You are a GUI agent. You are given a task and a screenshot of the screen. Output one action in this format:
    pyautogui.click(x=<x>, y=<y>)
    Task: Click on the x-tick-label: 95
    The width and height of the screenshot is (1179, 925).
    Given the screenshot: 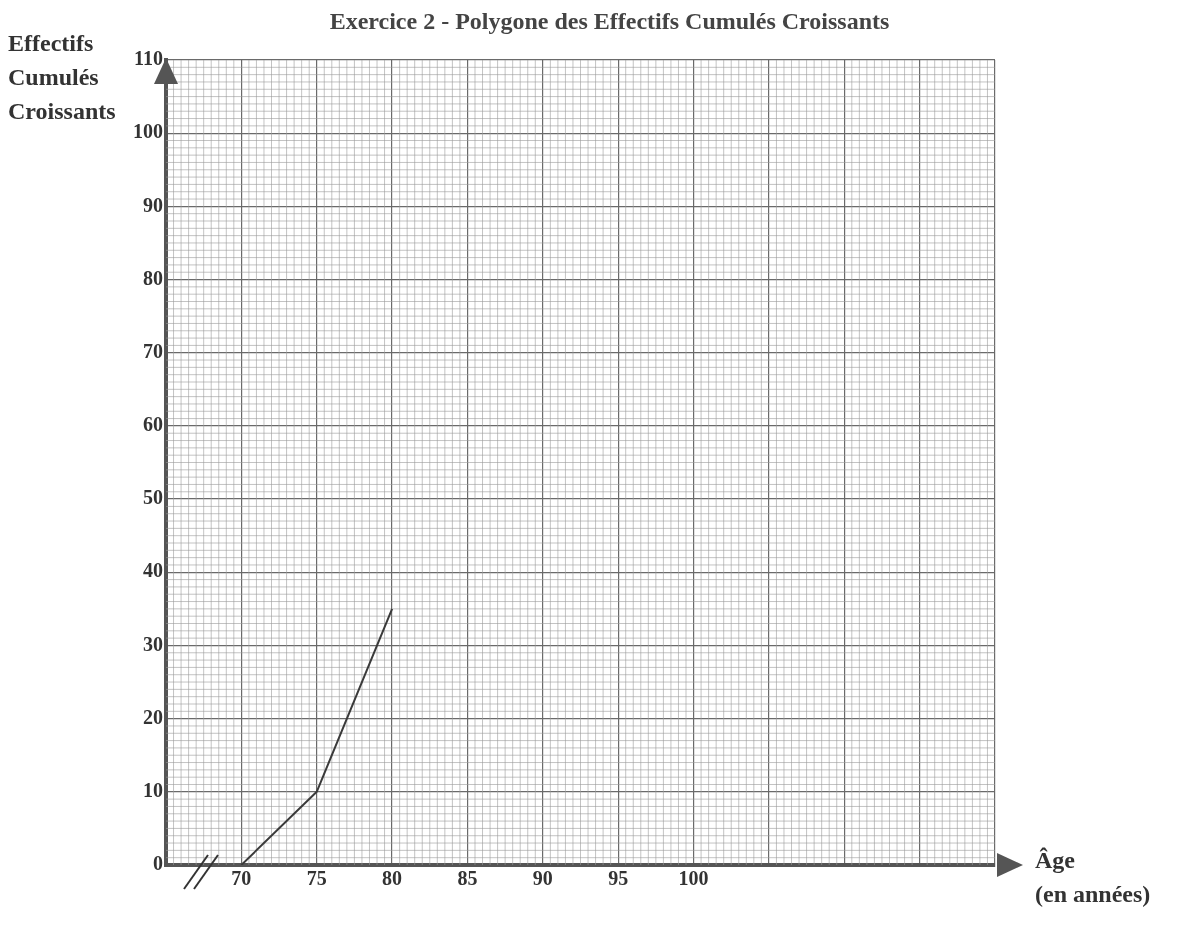 What is the action you would take?
    pyautogui.click(x=618, y=878)
    